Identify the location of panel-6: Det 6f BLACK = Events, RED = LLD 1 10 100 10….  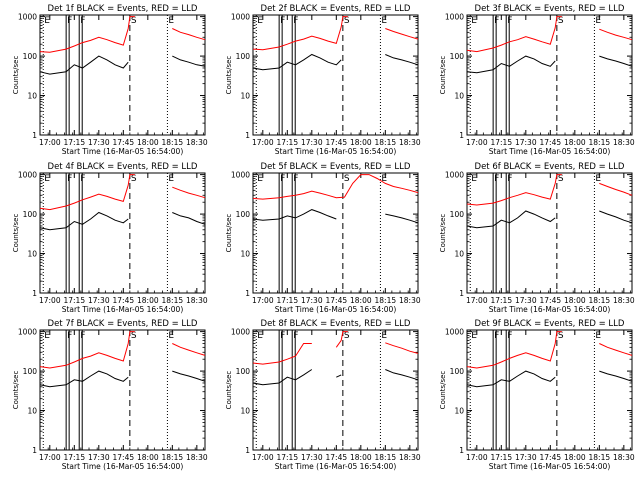
(537, 238).